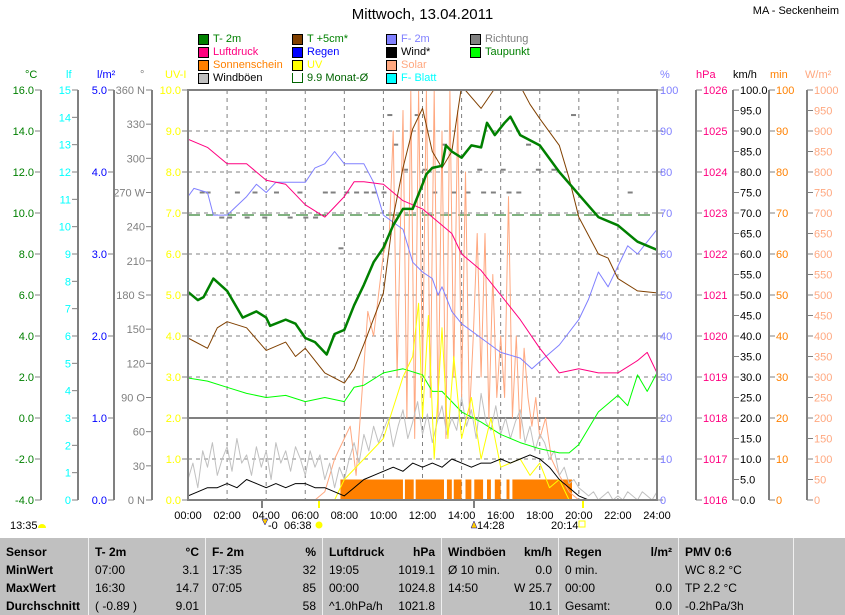  I want to click on axis-tick-label-min: 80, so click(782, 173).